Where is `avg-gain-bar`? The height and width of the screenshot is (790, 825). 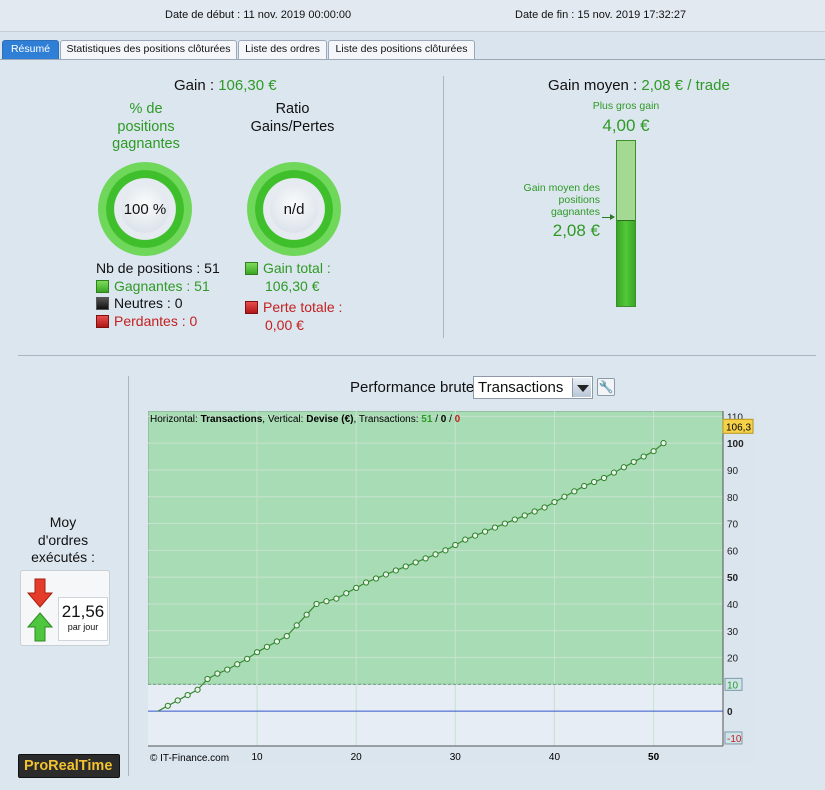
avg-gain-bar is located at coordinates (626, 223).